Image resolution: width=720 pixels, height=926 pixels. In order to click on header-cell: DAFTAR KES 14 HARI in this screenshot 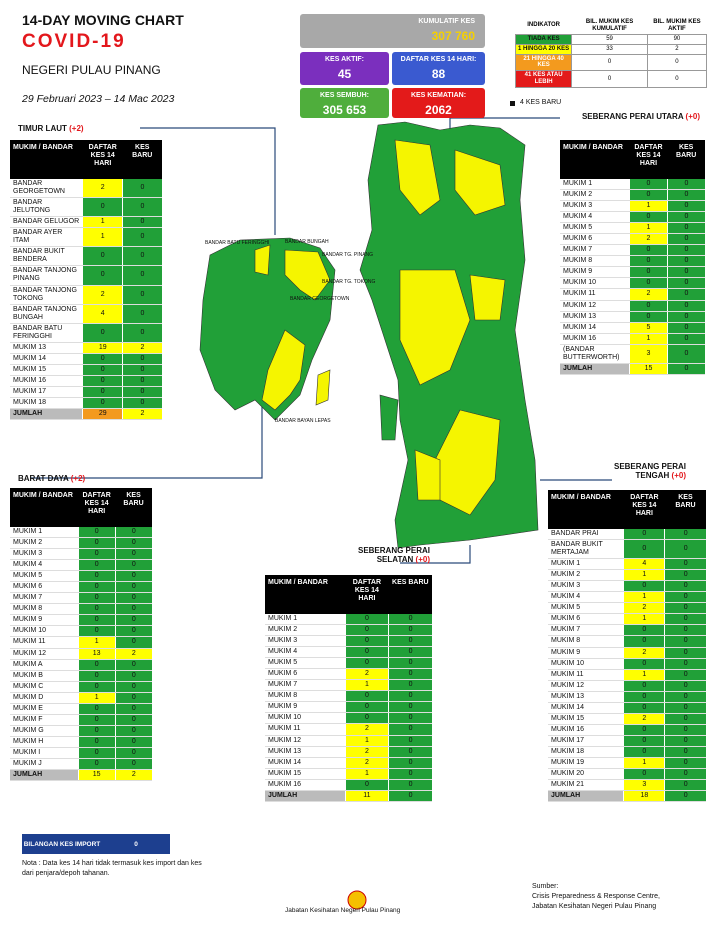, I will do `click(97, 507)`.